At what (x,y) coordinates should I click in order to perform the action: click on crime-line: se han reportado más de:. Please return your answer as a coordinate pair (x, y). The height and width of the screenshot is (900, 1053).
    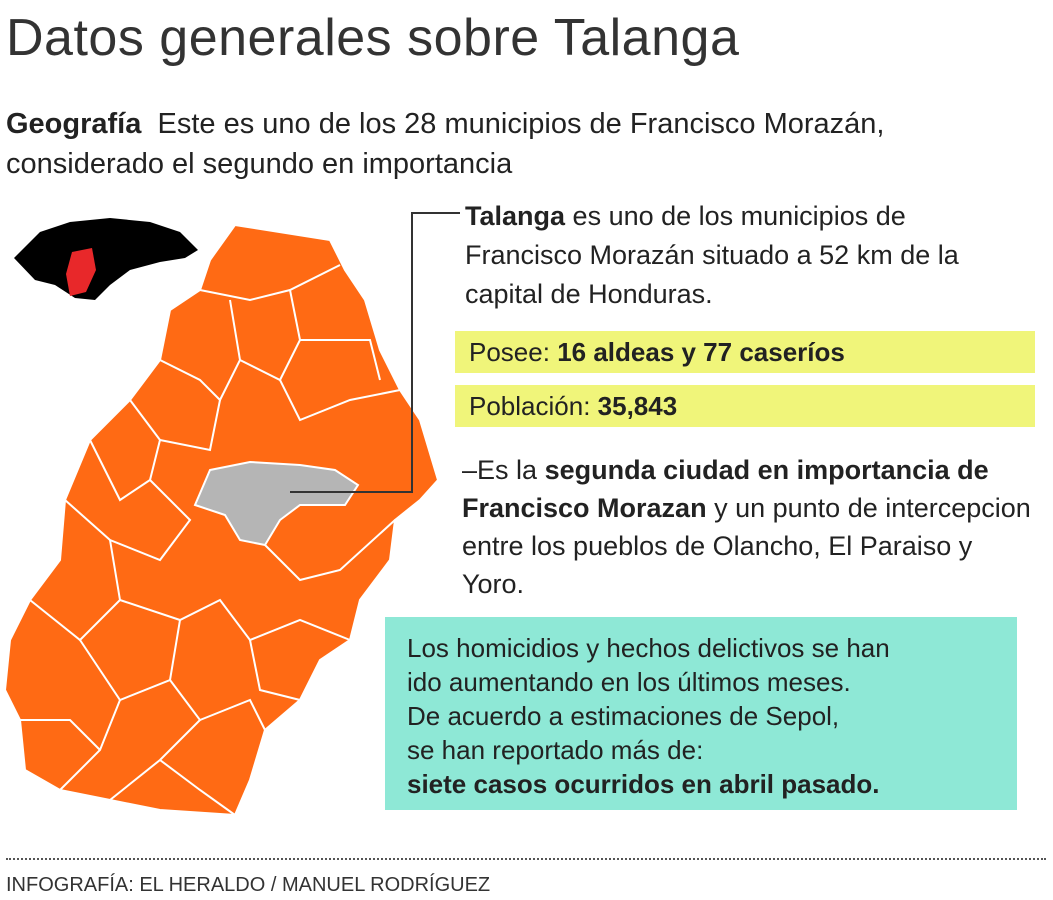
    Looking at the image, I should click on (555, 750).